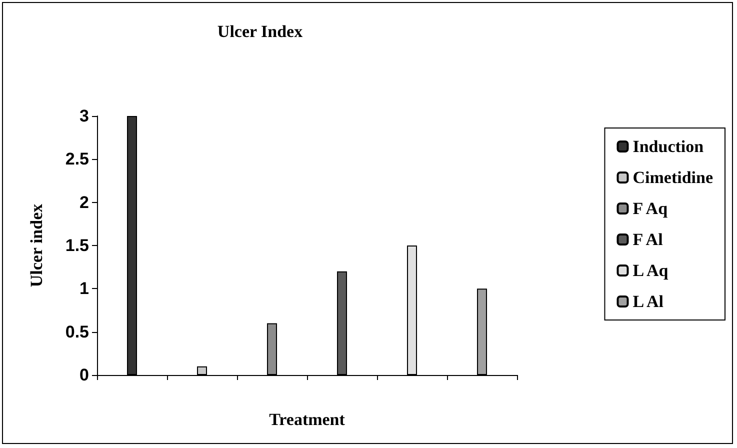 The image size is (737, 448). I want to click on y-tick-label: 2.5, so click(77, 159).